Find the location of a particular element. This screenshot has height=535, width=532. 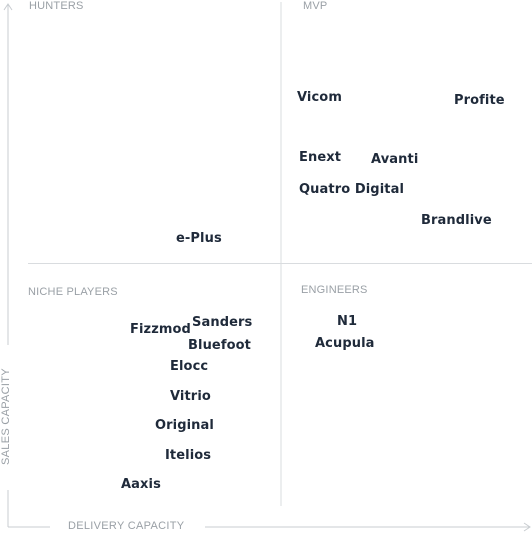

company-enext: Enext is located at coordinates (320, 157).